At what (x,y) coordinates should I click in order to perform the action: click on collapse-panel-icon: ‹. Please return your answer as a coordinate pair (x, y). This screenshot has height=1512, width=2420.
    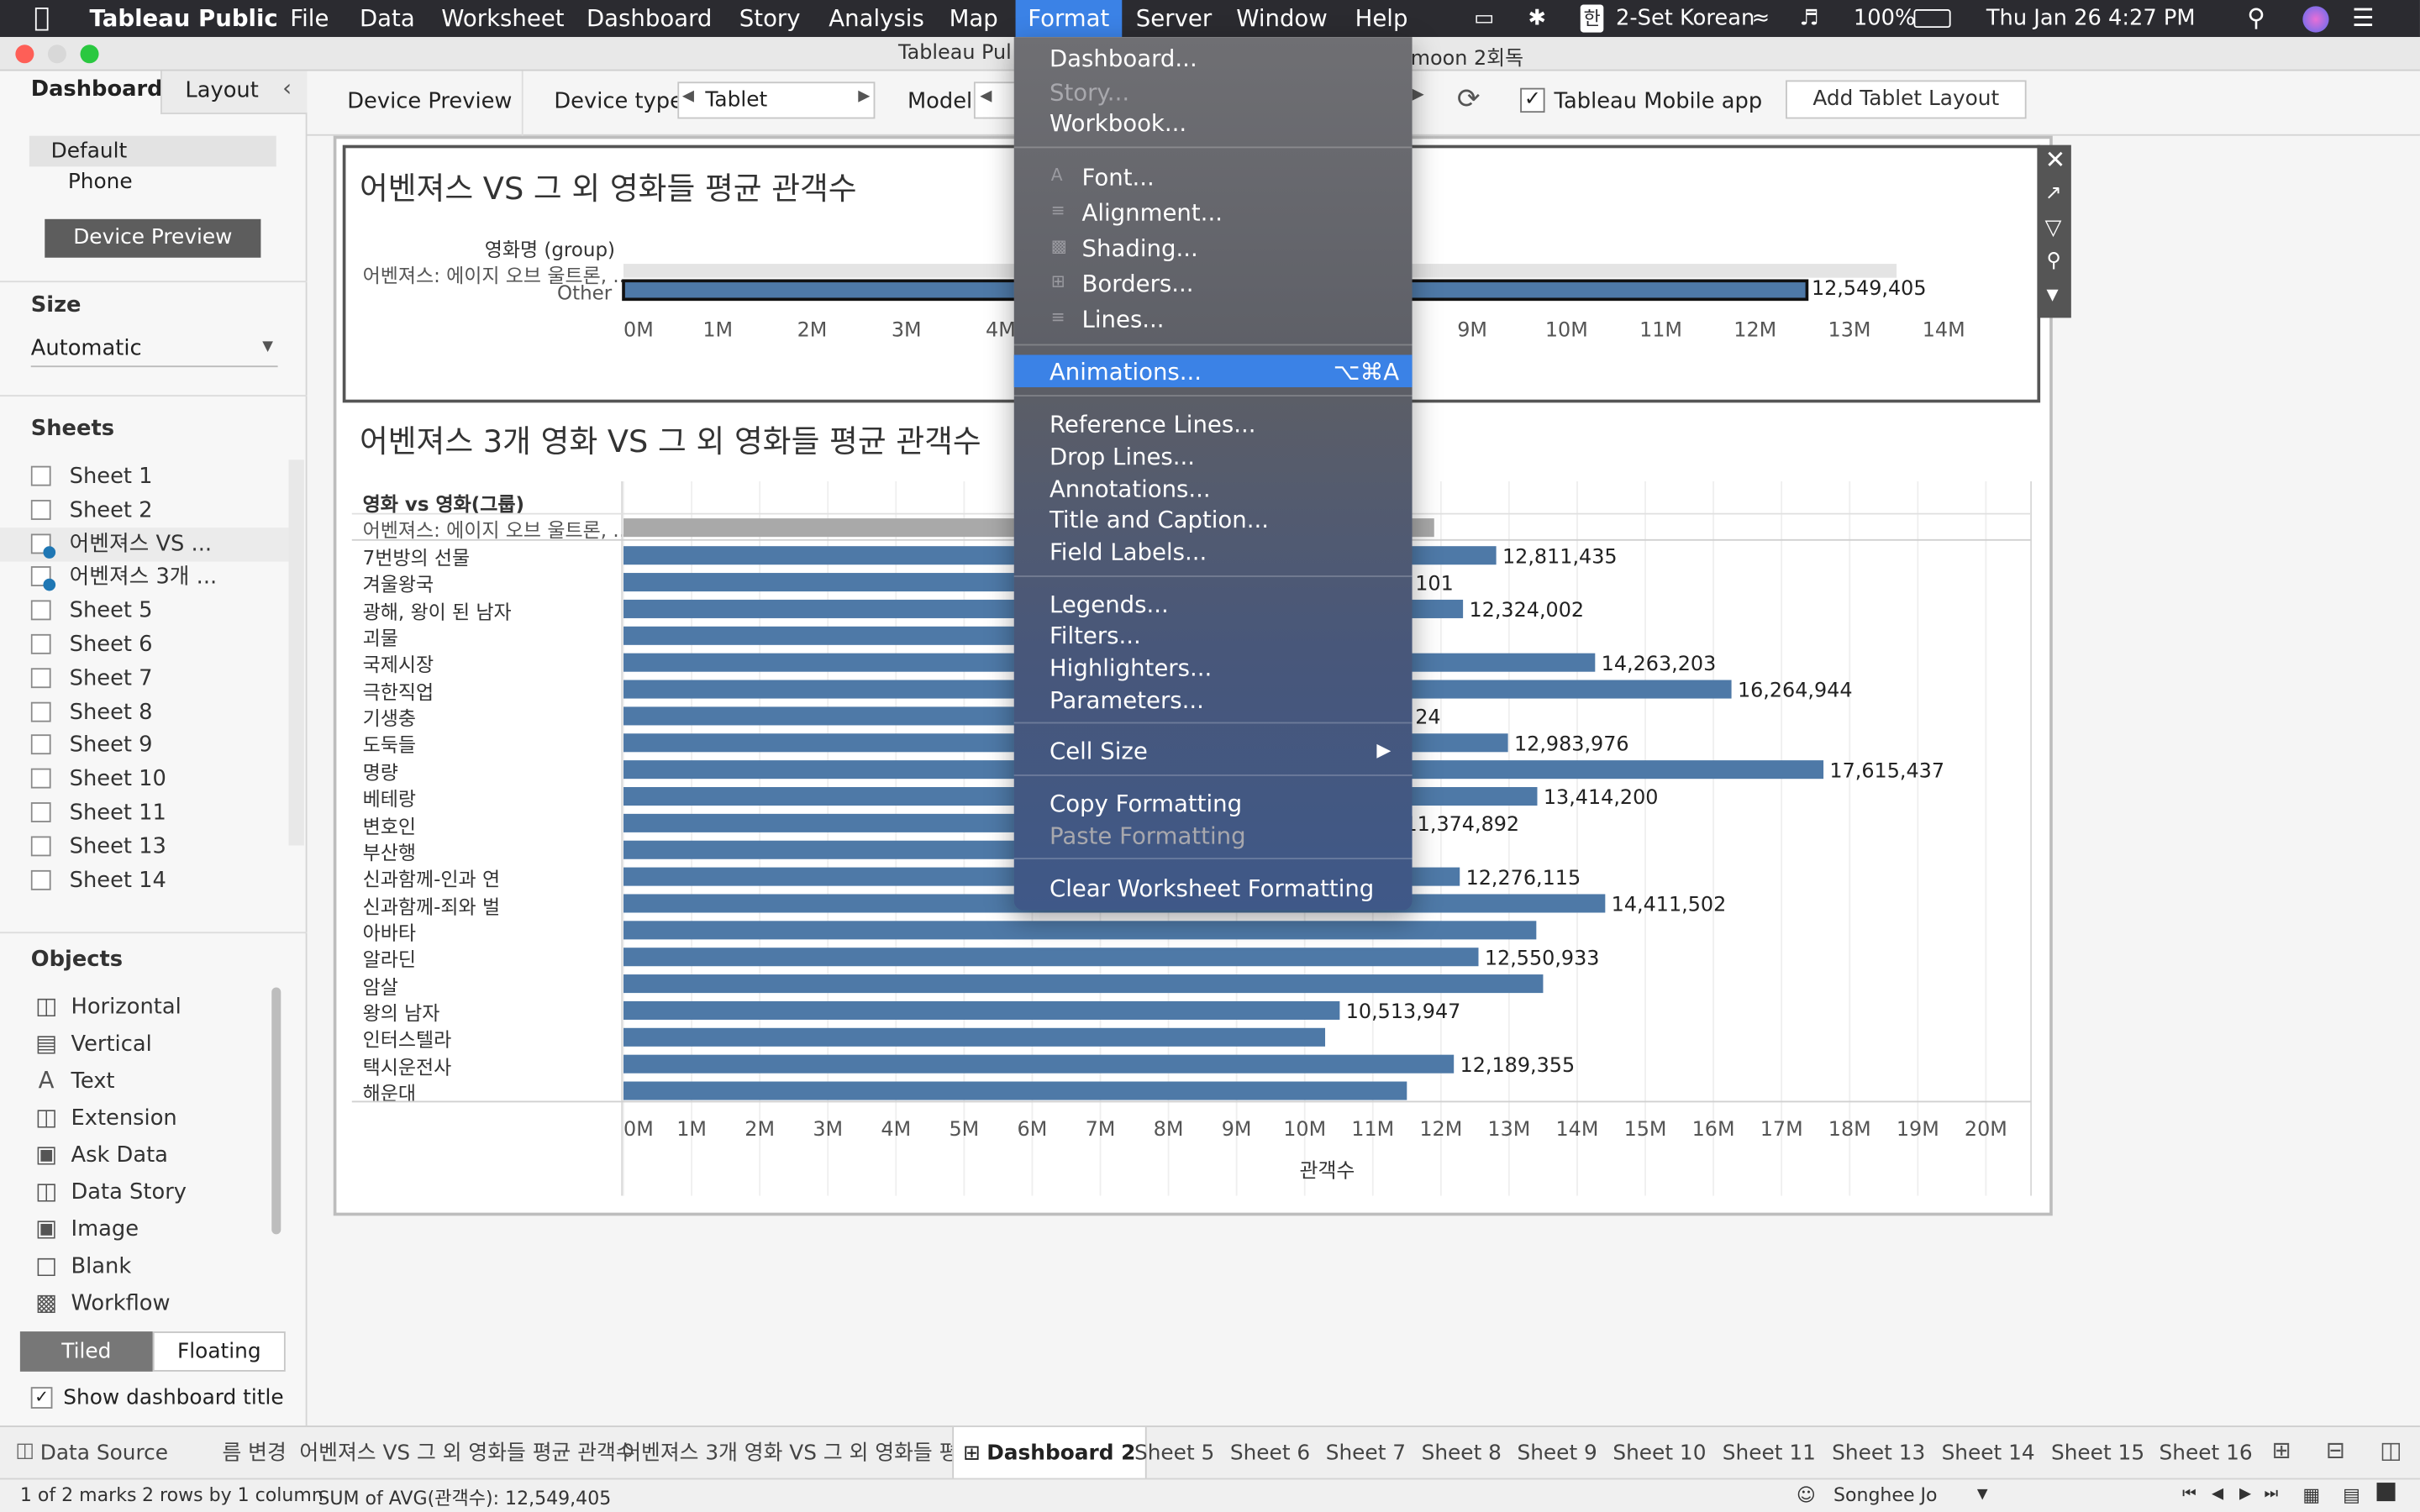
    Looking at the image, I should click on (287, 88).